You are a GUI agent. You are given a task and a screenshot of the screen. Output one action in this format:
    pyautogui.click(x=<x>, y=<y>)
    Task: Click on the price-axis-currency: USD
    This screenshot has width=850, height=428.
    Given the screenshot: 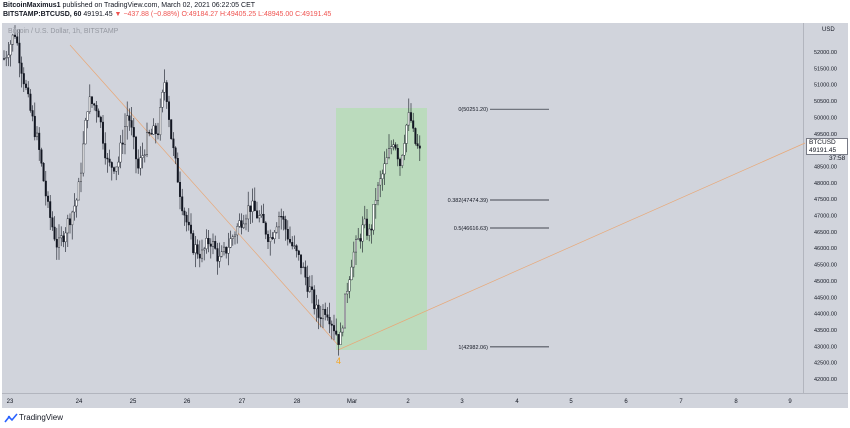 What is the action you would take?
    pyautogui.click(x=828, y=30)
    